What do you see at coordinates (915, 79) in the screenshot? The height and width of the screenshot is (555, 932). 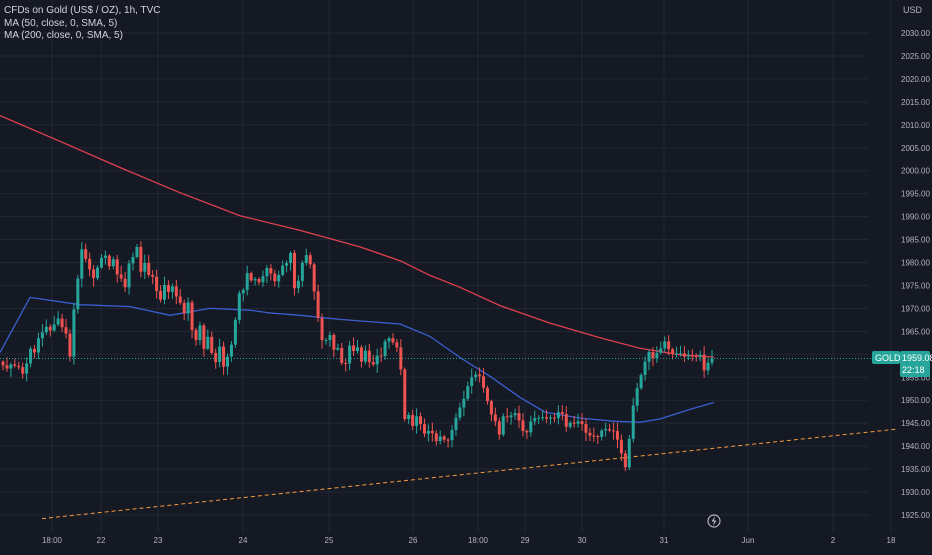 I see `price-tick-label: 2020.00` at bounding box center [915, 79].